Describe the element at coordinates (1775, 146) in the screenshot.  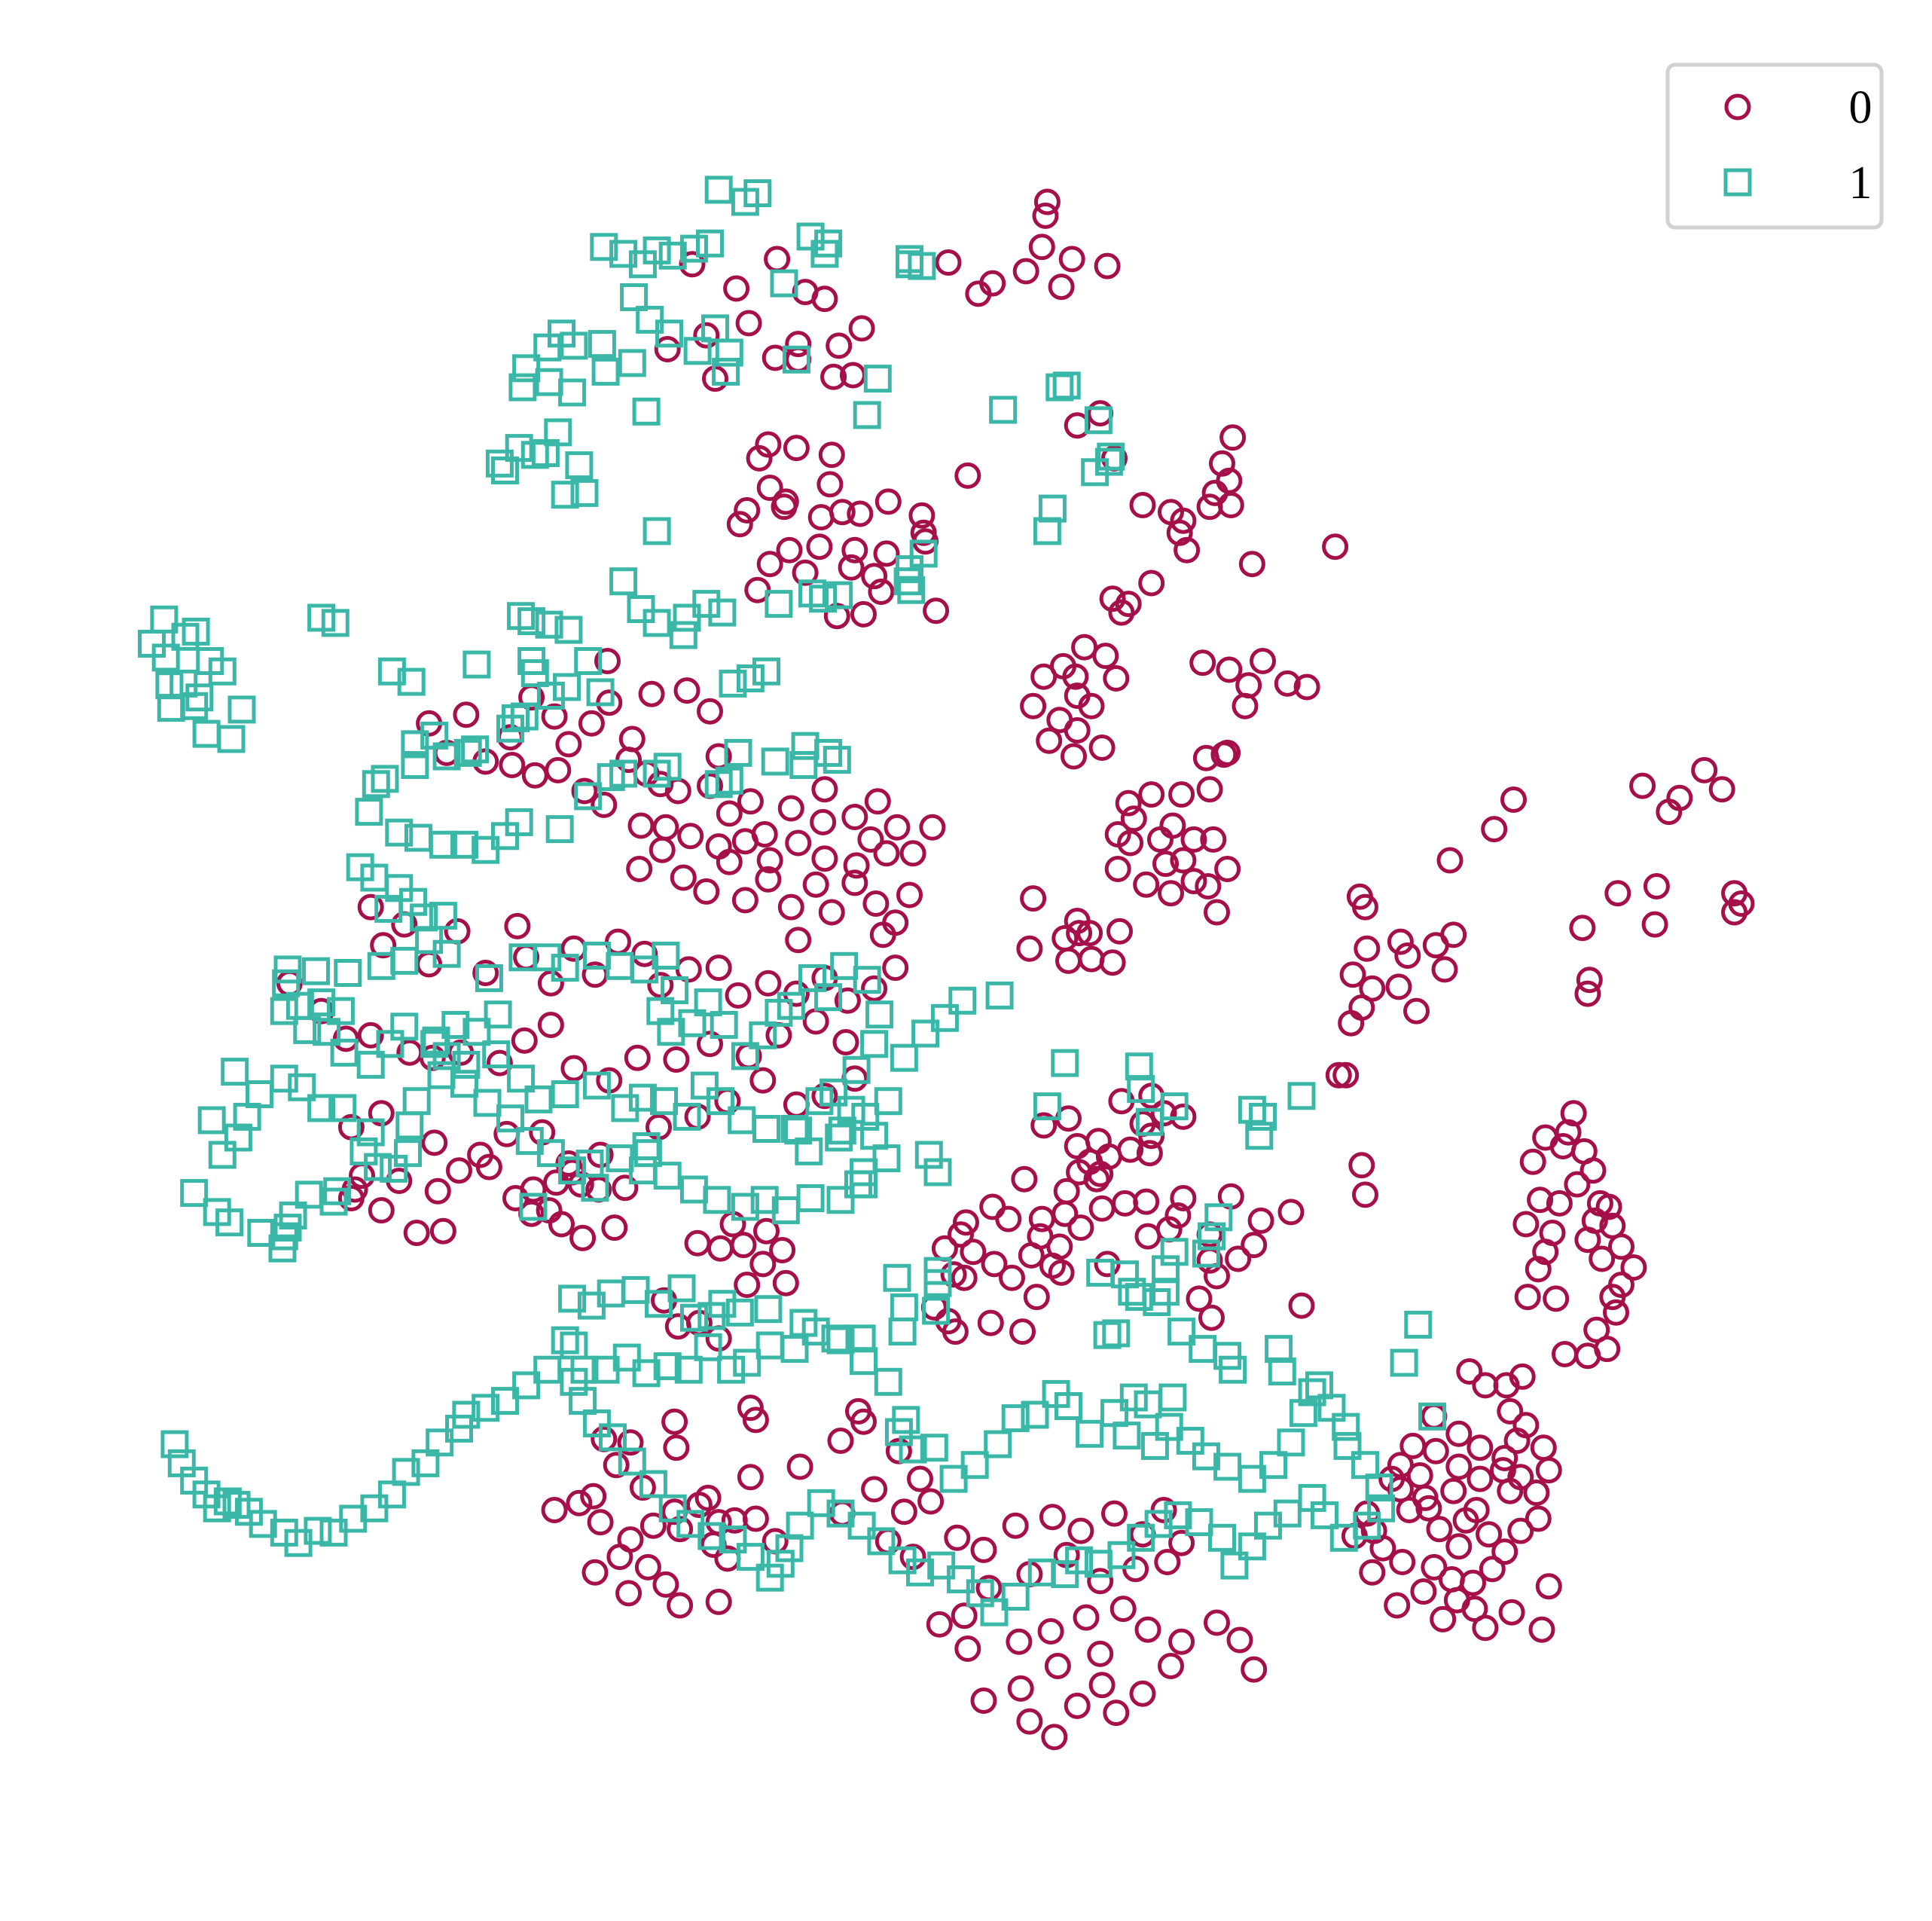
I see `legend-frame` at that location.